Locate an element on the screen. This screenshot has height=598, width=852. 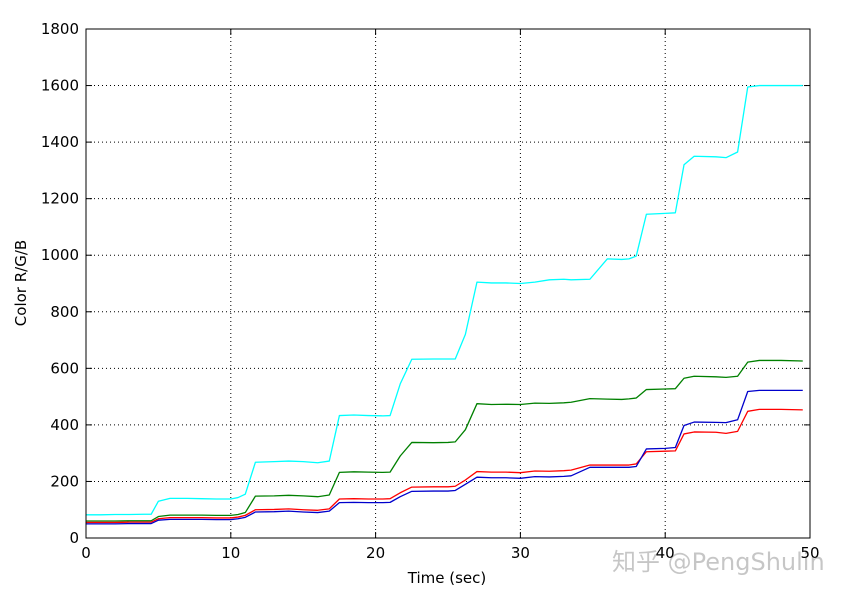
y-tick-label: 800 is located at coordinates (64, 312).